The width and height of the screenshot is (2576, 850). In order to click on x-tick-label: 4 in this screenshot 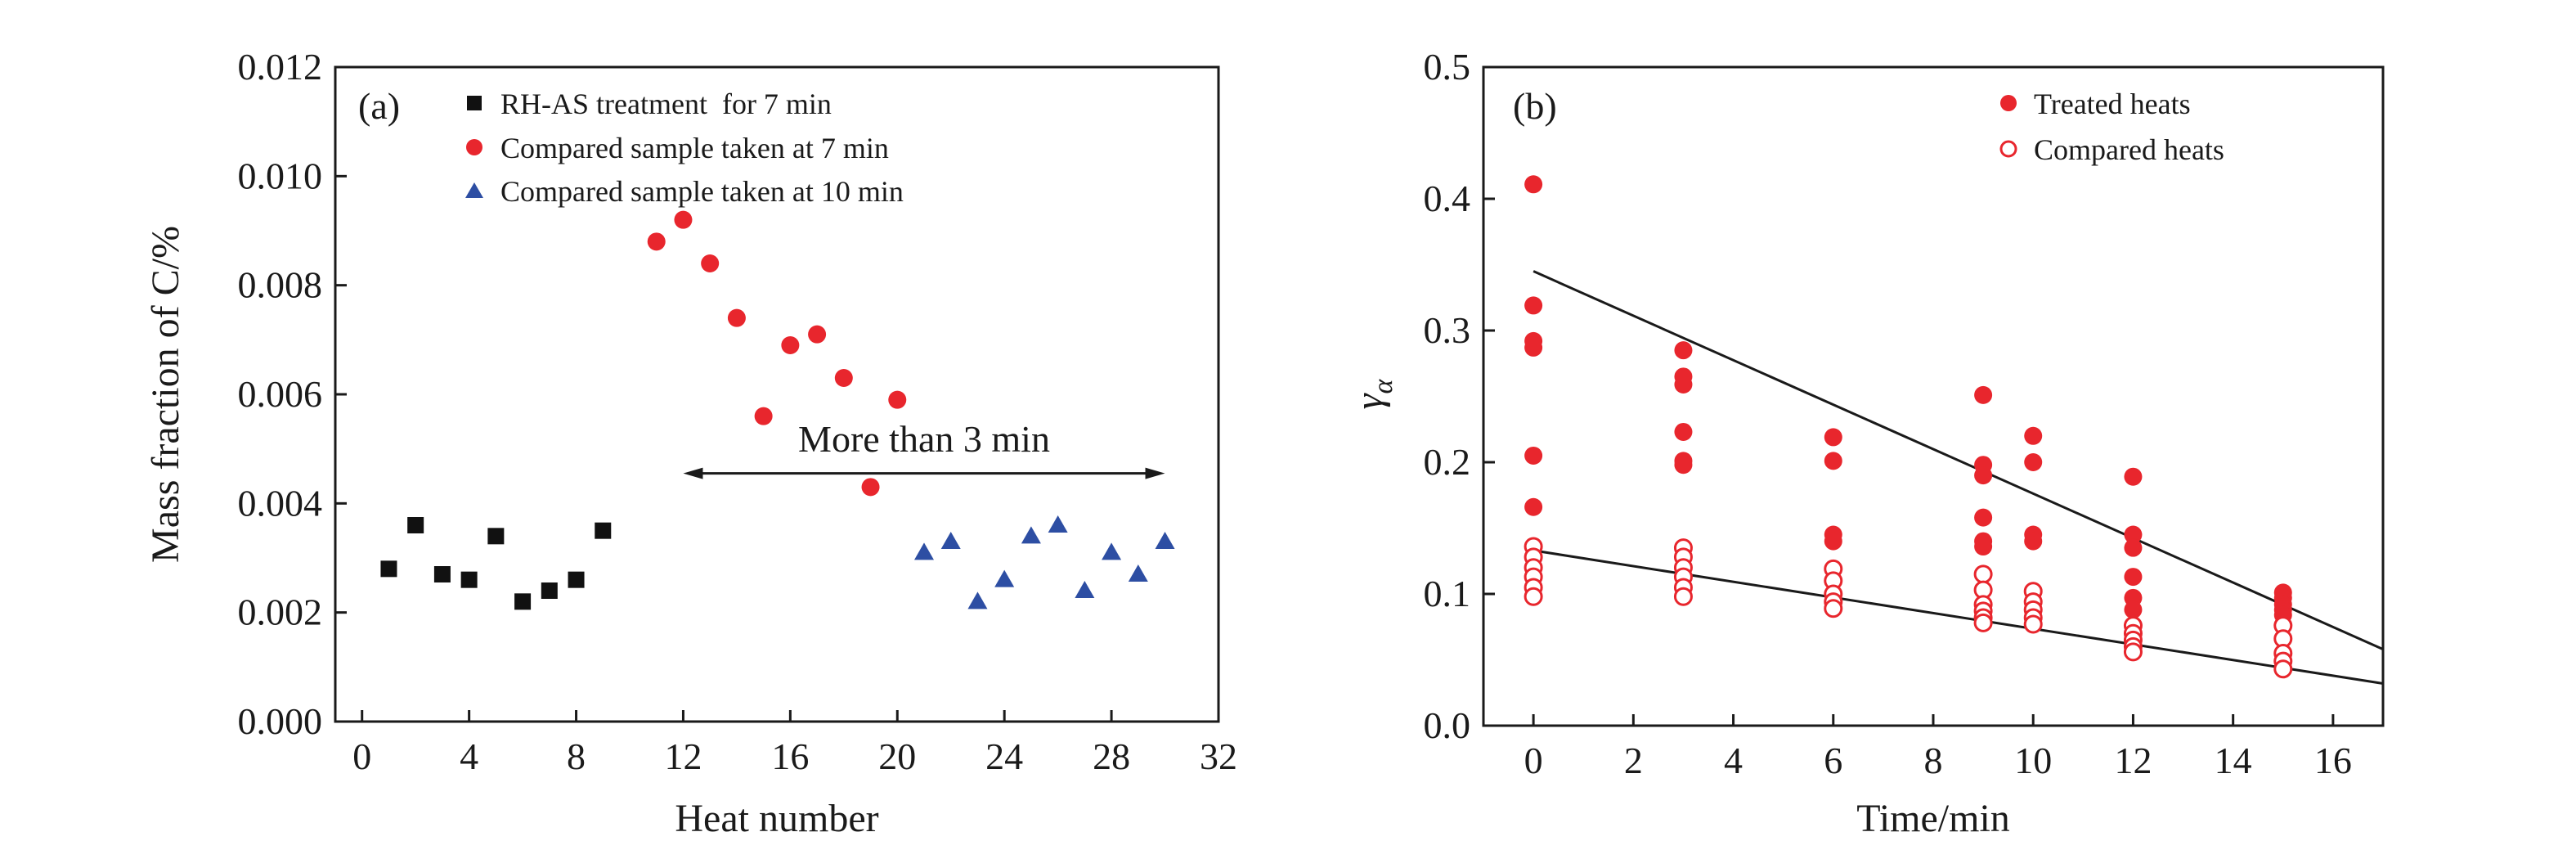, I will do `click(1734, 760)`.